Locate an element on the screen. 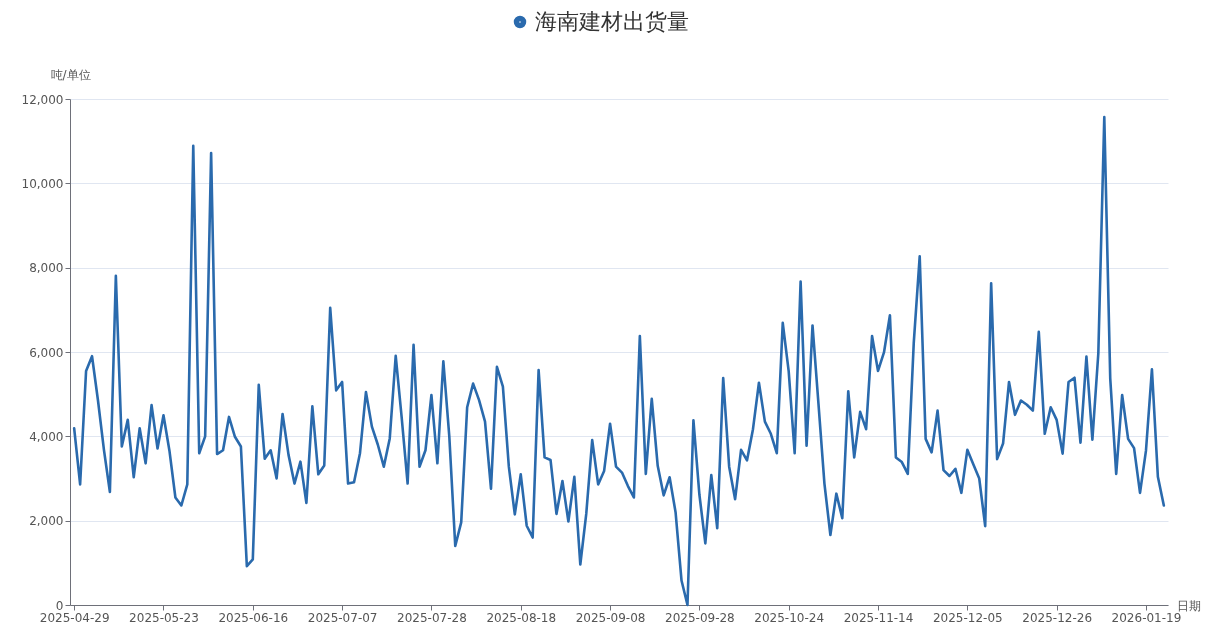  x-tick-label: 2025-05-23 is located at coordinates (164, 617).